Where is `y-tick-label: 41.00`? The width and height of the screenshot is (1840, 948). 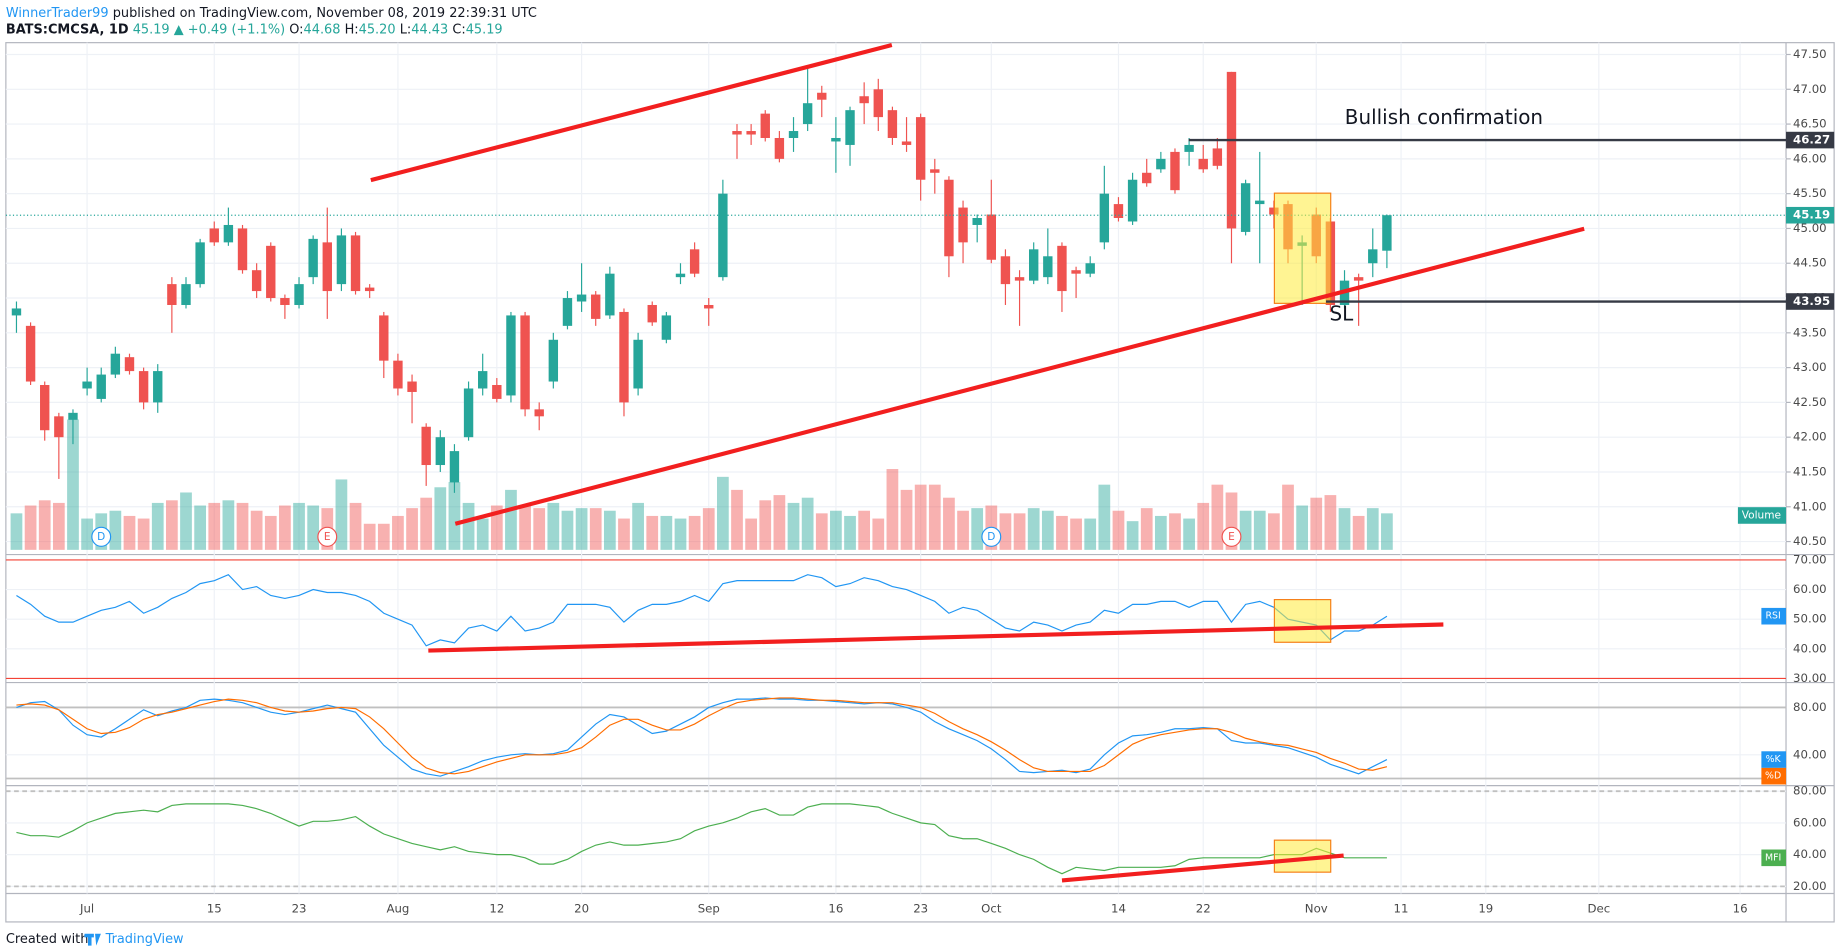
y-tick-label: 41.00 is located at coordinates (1810, 506).